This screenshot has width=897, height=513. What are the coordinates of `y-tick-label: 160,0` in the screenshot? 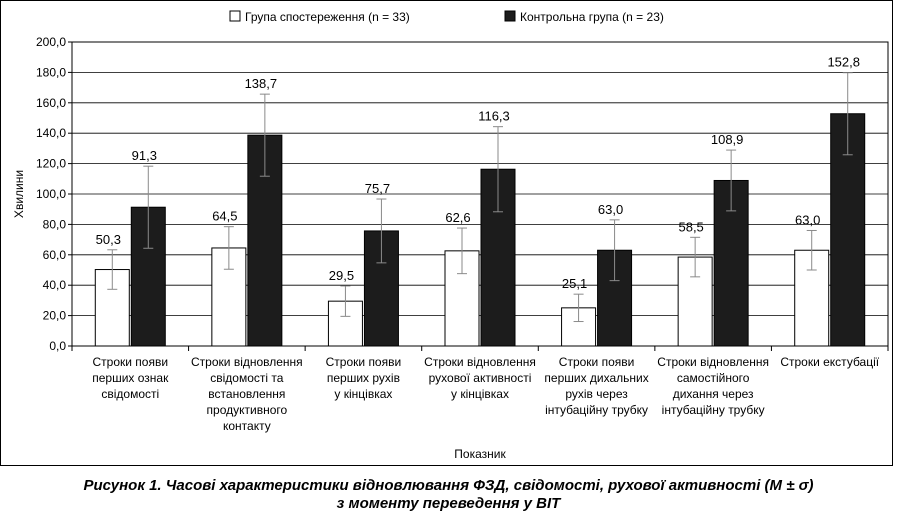 It's located at (51, 103).